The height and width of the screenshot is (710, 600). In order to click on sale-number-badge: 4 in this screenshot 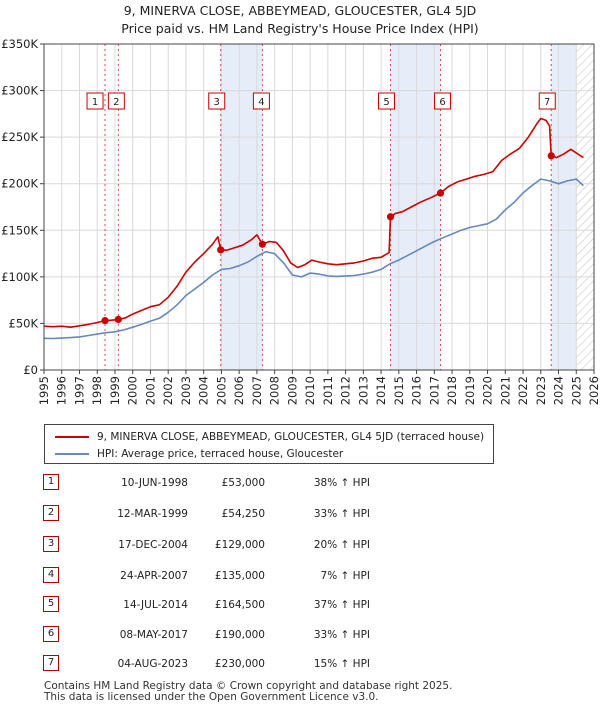, I will do `click(51, 575)`.